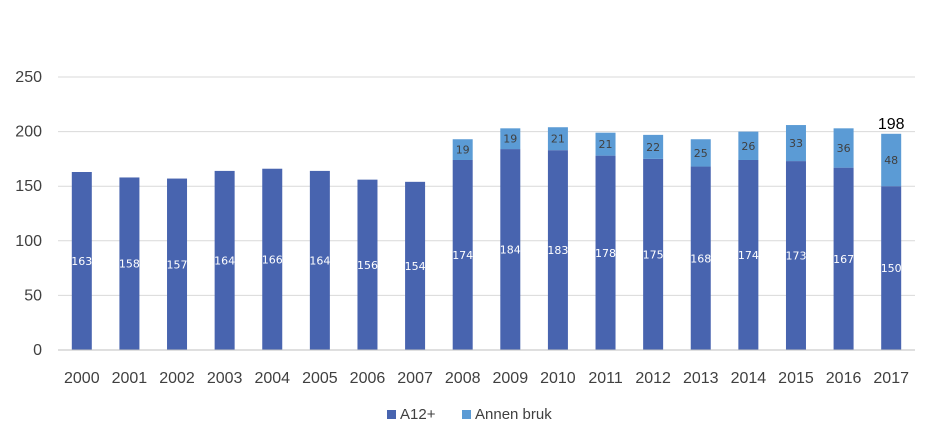 This screenshot has width=939, height=447. I want to click on bar-a12-2003, so click(224, 260).